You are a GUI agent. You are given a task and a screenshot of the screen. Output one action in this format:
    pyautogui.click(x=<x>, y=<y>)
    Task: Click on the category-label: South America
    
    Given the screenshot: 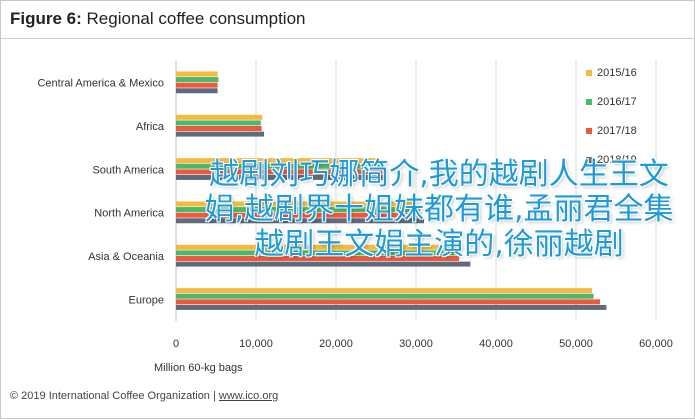 What is the action you would take?
    pyautogui.click(x=128, y=170)
    